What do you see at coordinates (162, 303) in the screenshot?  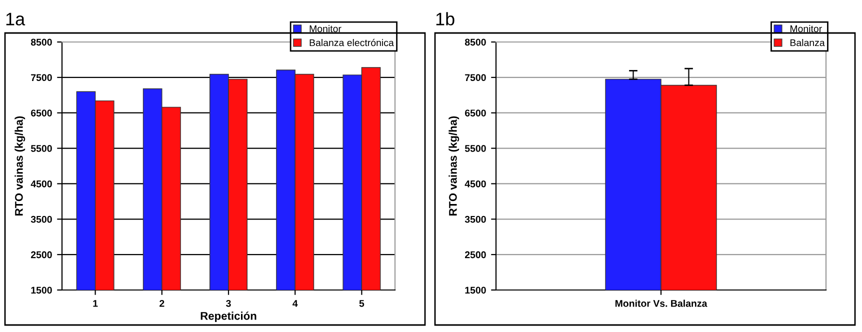 I see `x-tick-label: 2` at bounding box center [162, 303].